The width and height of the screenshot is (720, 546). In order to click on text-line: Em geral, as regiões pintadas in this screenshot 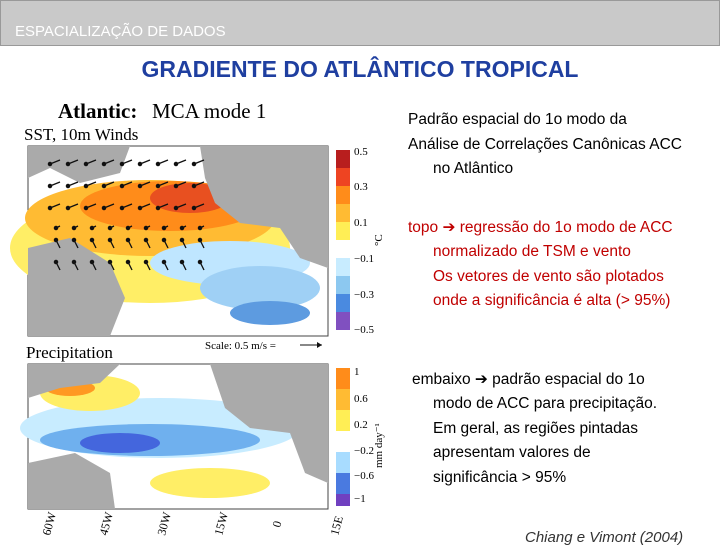, I will do `click(536, 428)`.